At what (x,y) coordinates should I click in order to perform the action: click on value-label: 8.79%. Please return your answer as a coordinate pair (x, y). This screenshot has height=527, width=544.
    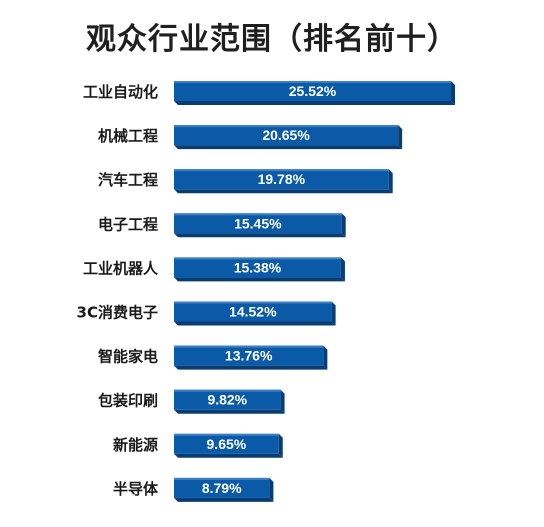
    Looking at the image, I should click on (222, 488).